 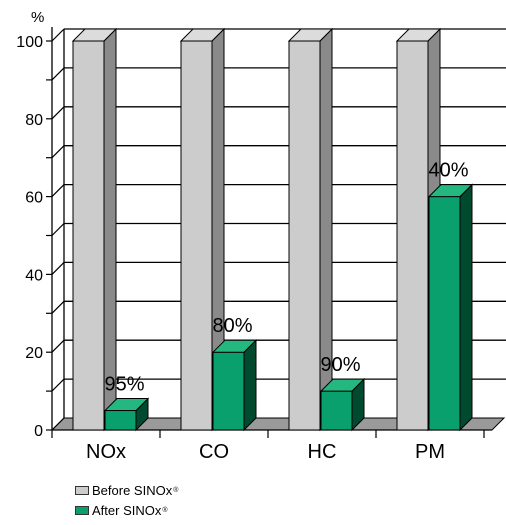 I want to click on bar-after-co, so click(x=228, y=391).